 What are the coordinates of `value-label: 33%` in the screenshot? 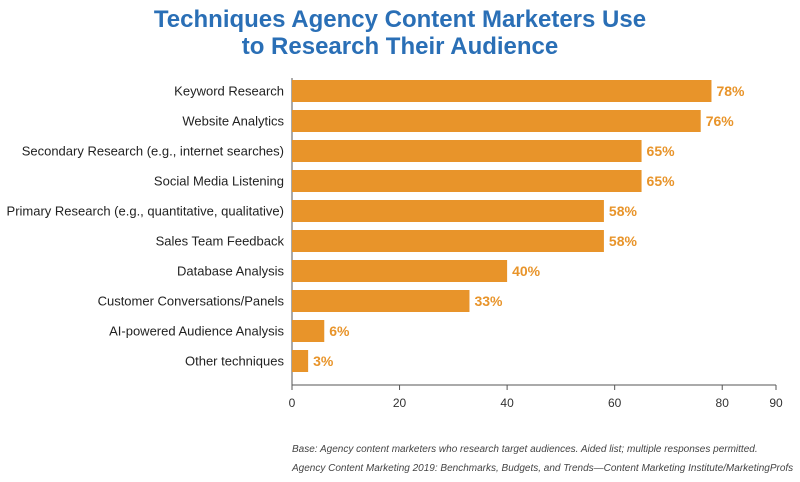 It's located at (488, 301).